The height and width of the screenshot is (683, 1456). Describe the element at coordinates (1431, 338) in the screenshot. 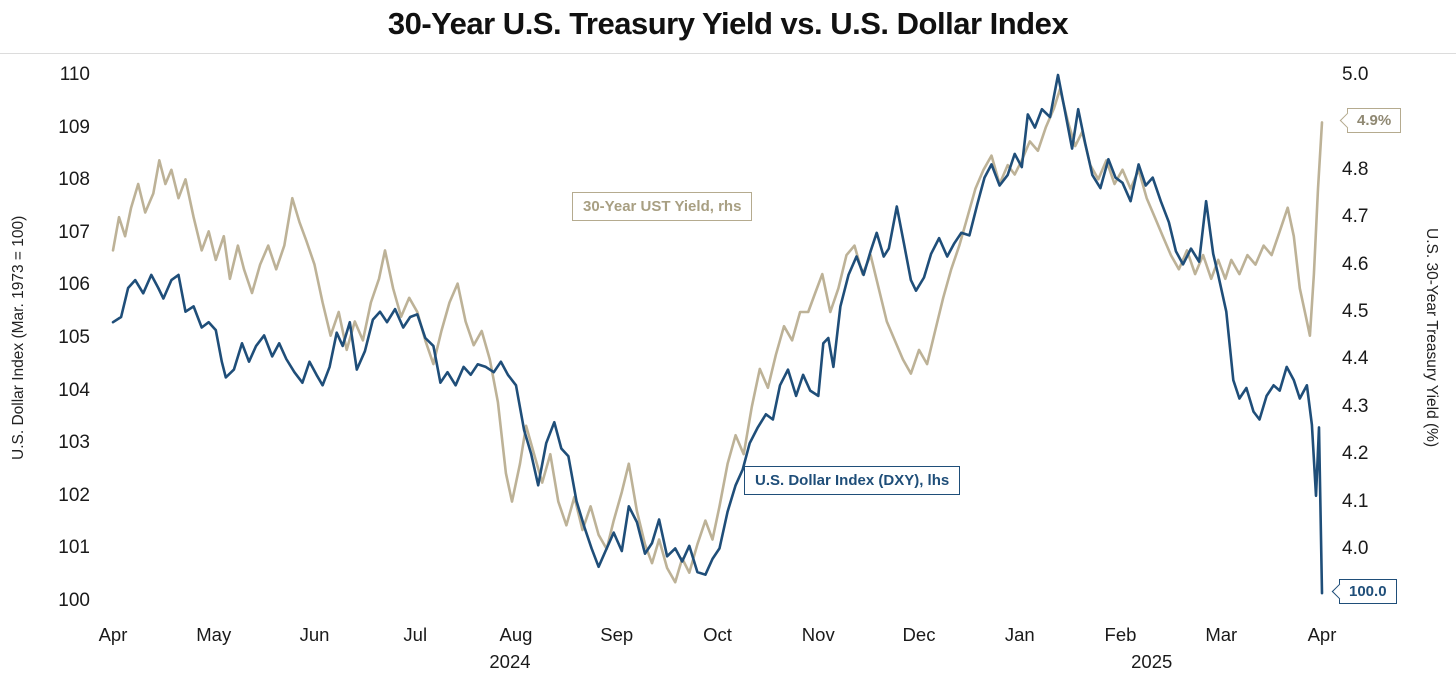

I see `right-axis-title: U.S. 30-Year Treasury Yield (%)` at that location.